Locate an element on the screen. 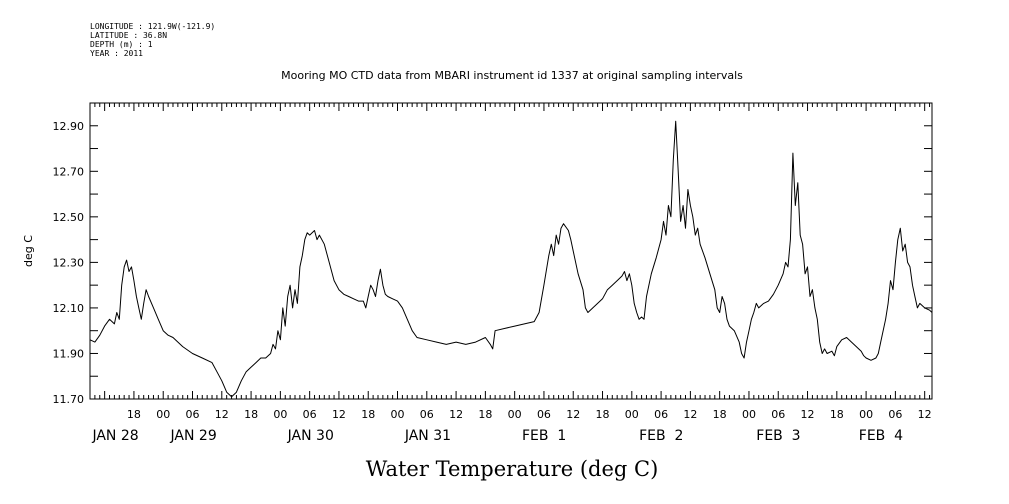  y-tick-label: 11.70 is located at coordinates (69, 399).